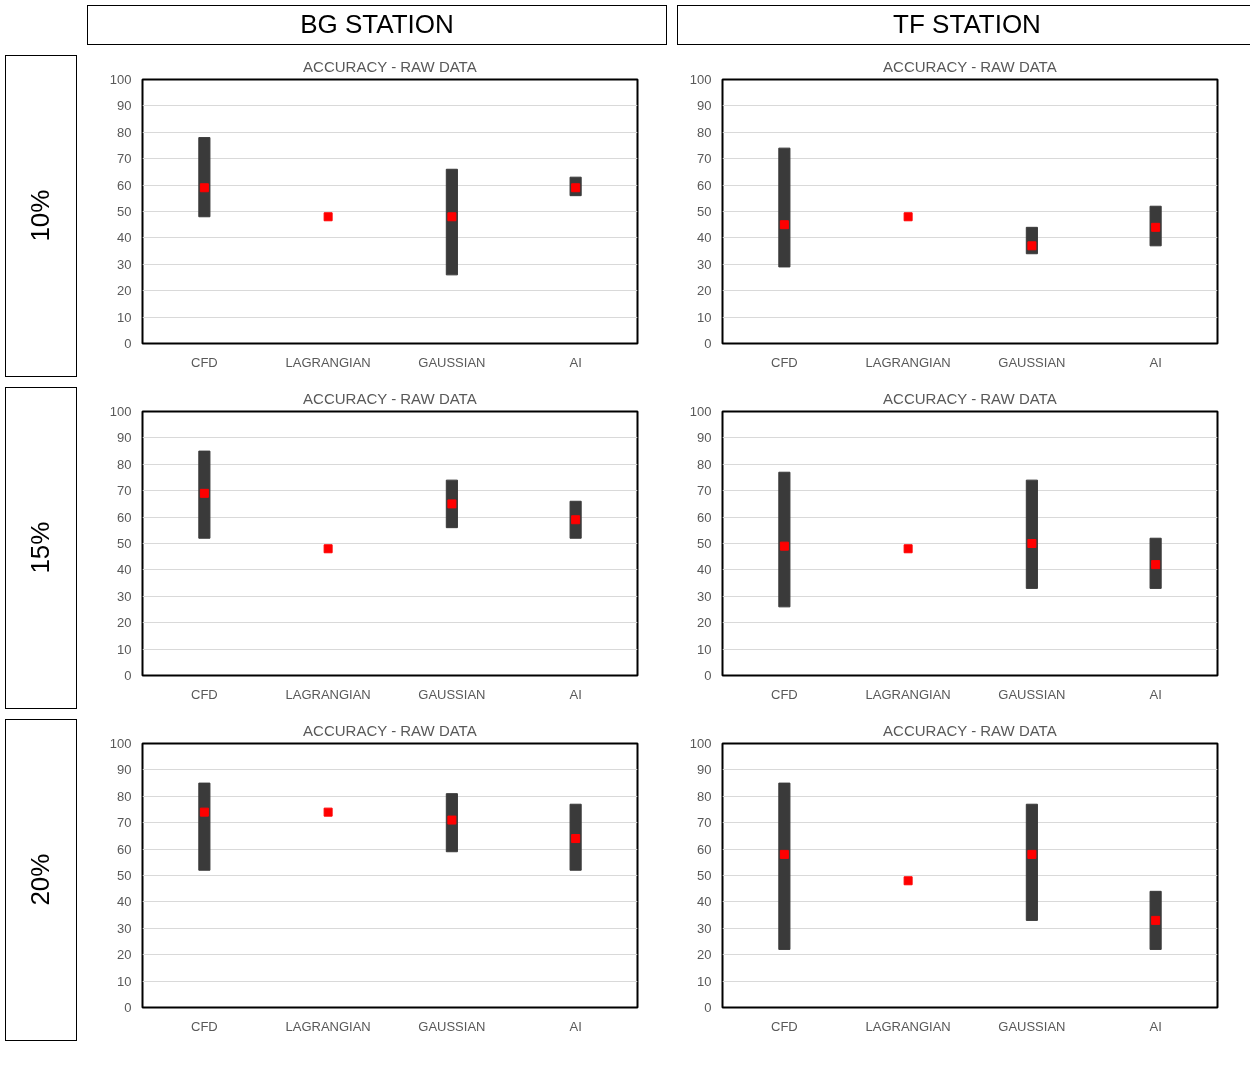 The image size is (1250, 1070). Describe the element at coordinates (377, 25) in the screenshot. I see `text: BG STATION` at that location.